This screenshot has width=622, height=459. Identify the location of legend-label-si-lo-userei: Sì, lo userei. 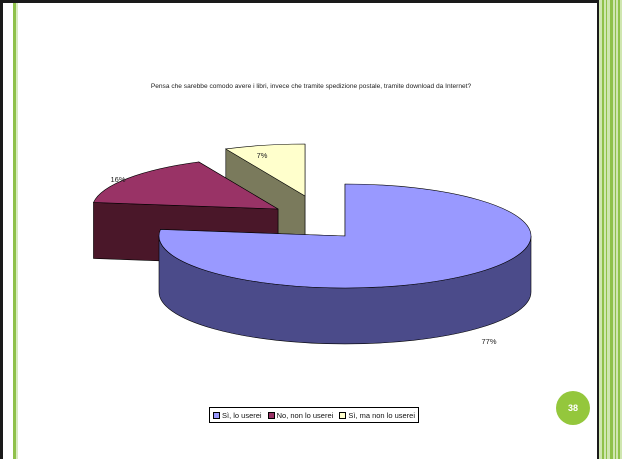
(242, 415).